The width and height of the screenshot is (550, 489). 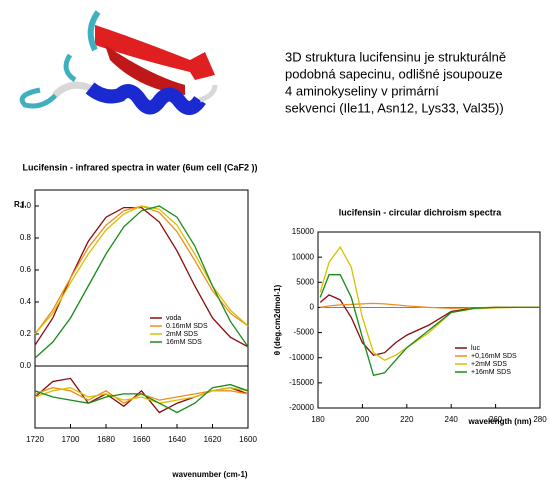 What do you see at coordinates (362, 90) in the screenshot?
I see `text-line: 4 aminokyseliny v primární` at bounding box center [362, 90].